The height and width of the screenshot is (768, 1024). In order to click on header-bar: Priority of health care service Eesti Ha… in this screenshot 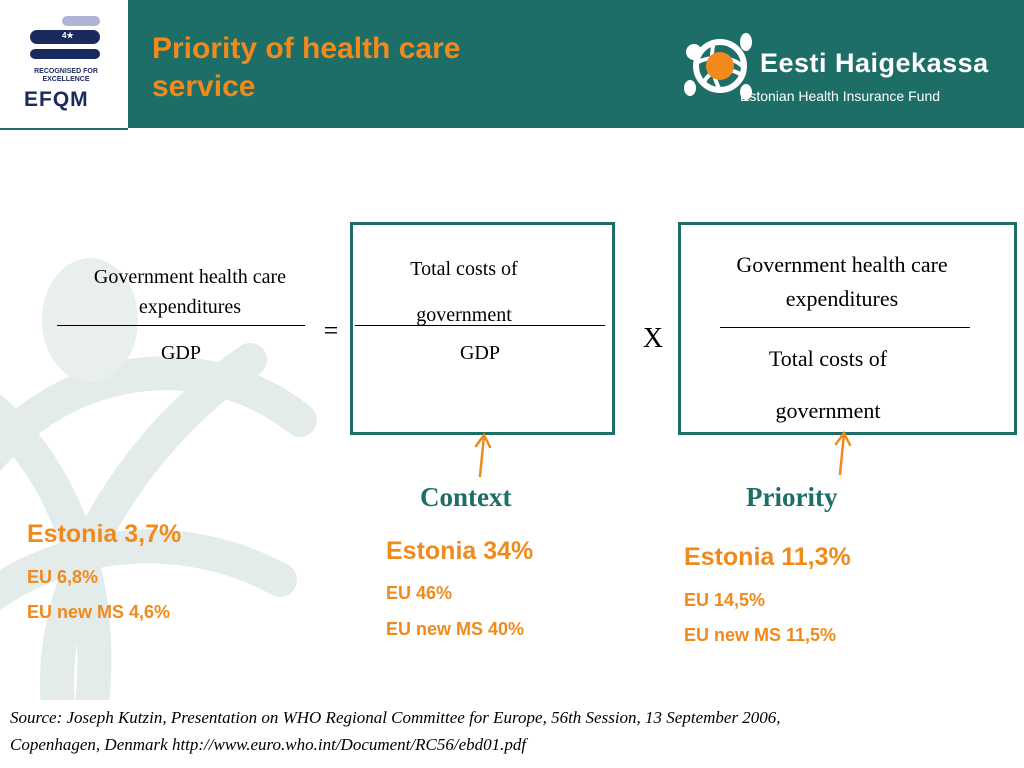, I will do `click(576, 64)`.